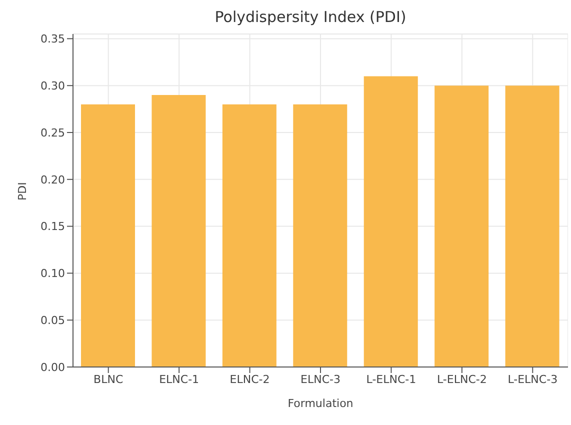 Image resolution: width=571 pixels, height=425 pixels. What do you see at coordinates (52, 367) in the screenshot?
I see `y-tick-label: 0.00` at bounding box center [52, 367].